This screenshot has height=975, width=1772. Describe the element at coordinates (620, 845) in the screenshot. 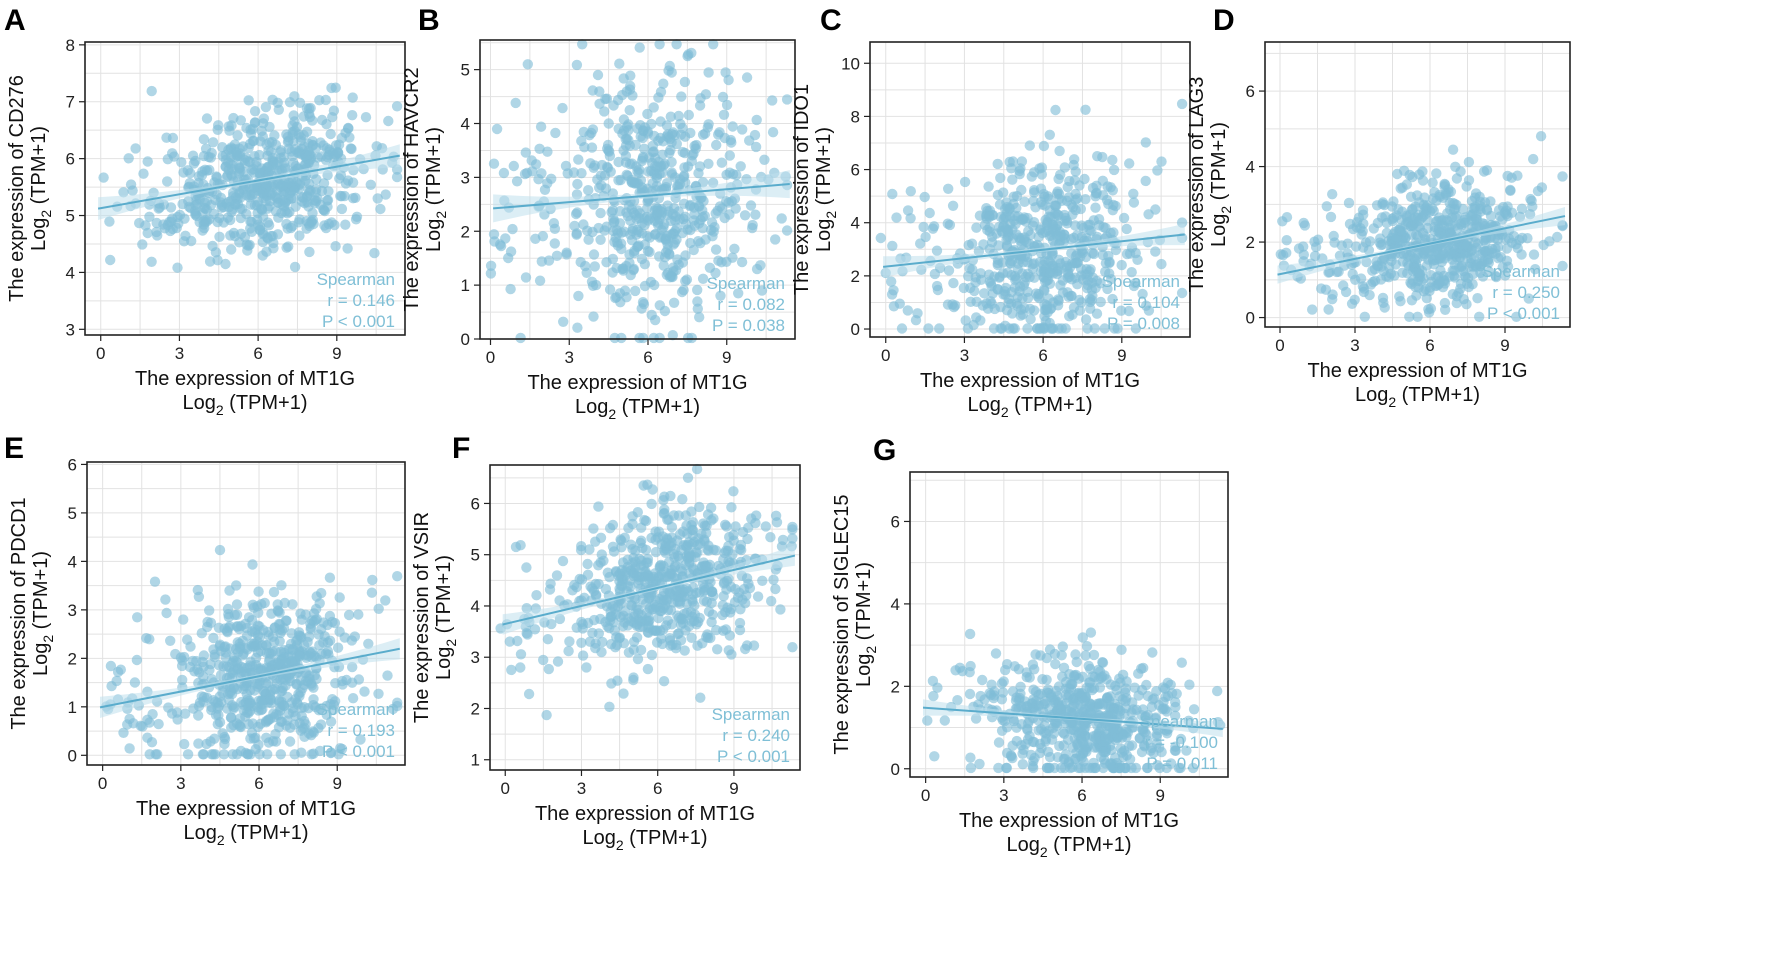

I see `x-unit-sub: 2` at that location.